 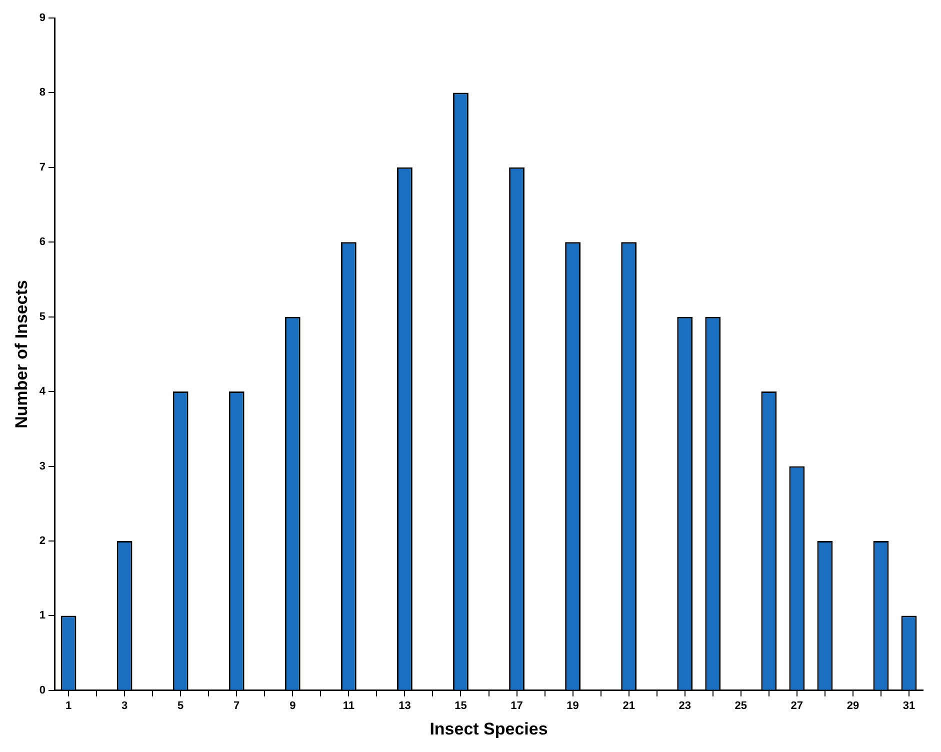 I want to click on y-tick-label: 6, so click(x=42, y=242).